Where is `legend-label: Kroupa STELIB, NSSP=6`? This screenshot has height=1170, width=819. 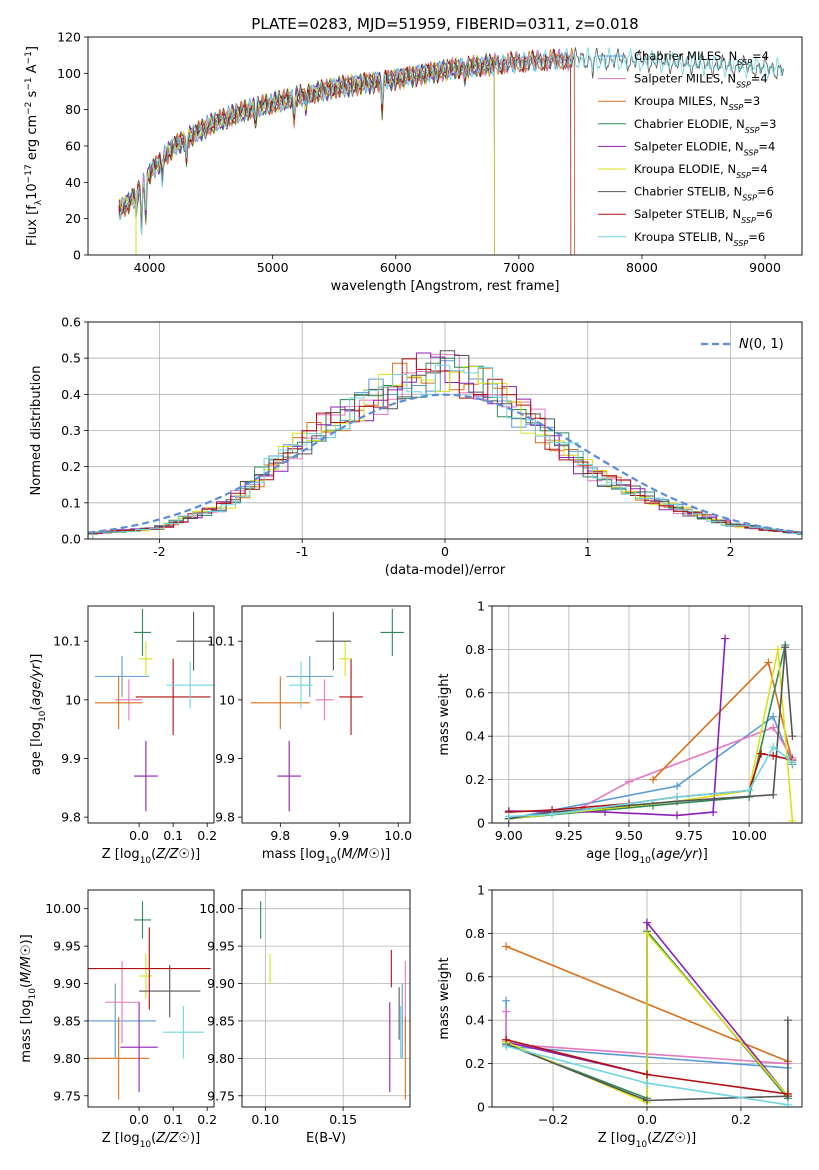
legend-label: Kroupa STELIB, NSSP=6 is located at coordinates (699, 239).